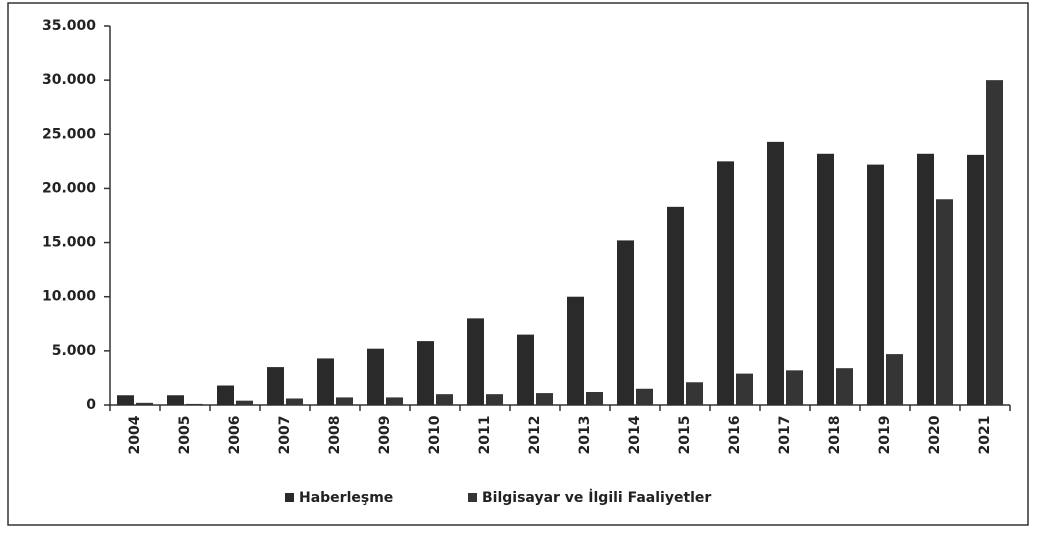  I want to click on y-tick-label: 20.000, so click(69, 188).